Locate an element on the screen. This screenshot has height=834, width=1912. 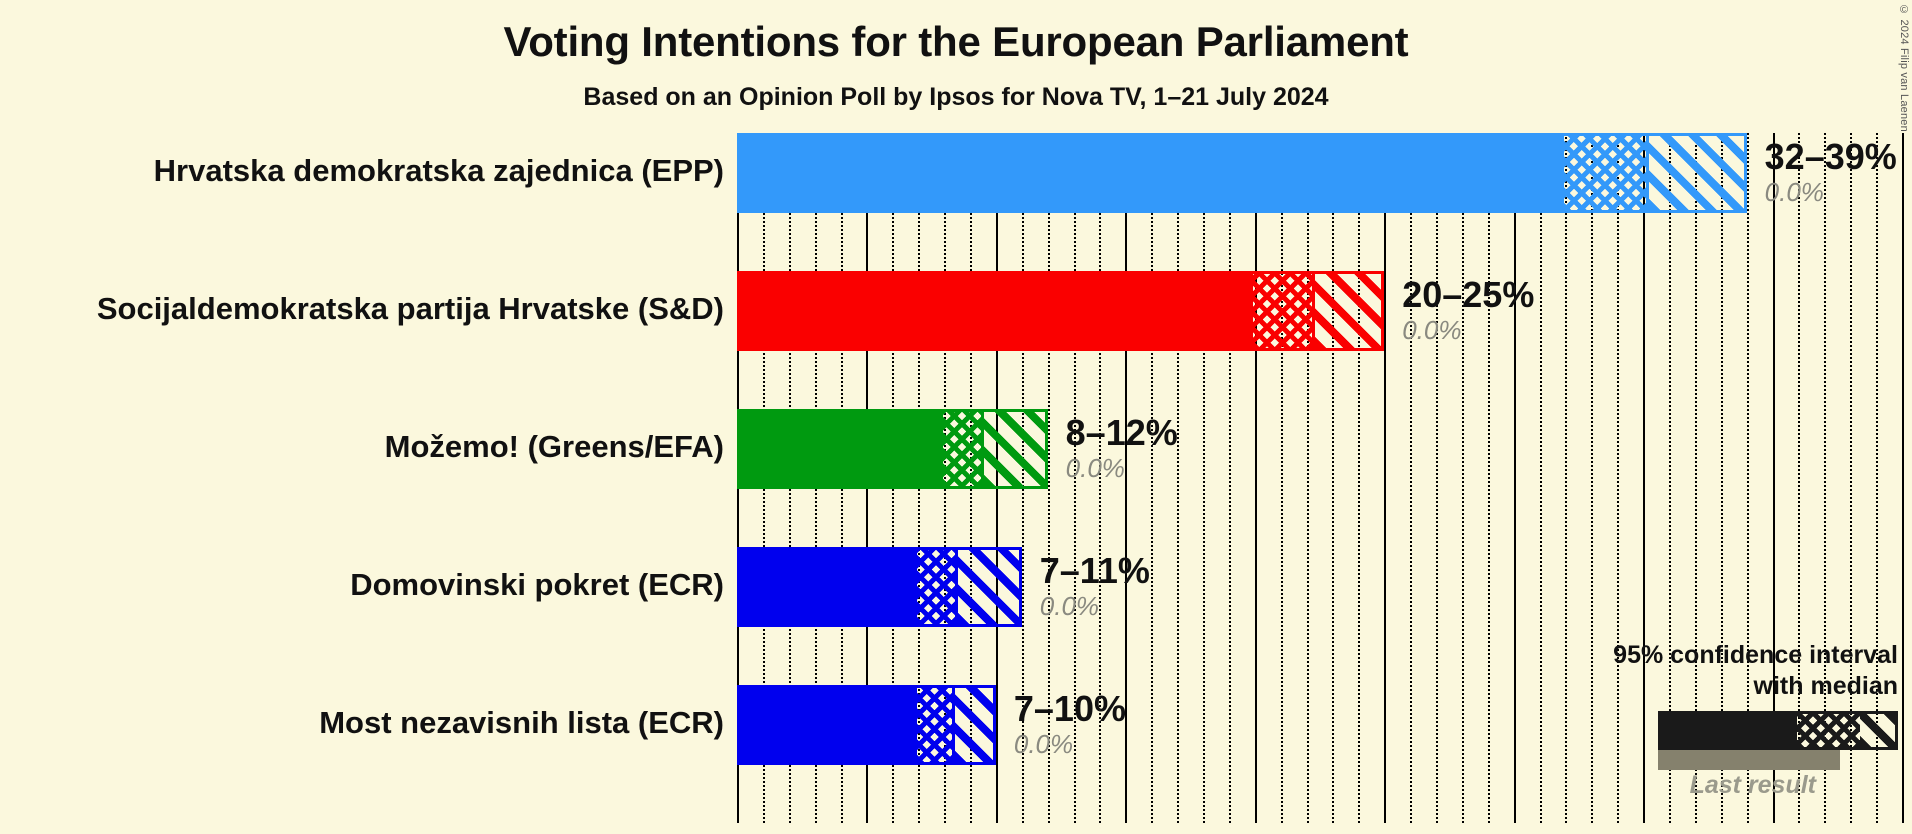
legend-title-line2: with median is located at coordinates (1825, 686).